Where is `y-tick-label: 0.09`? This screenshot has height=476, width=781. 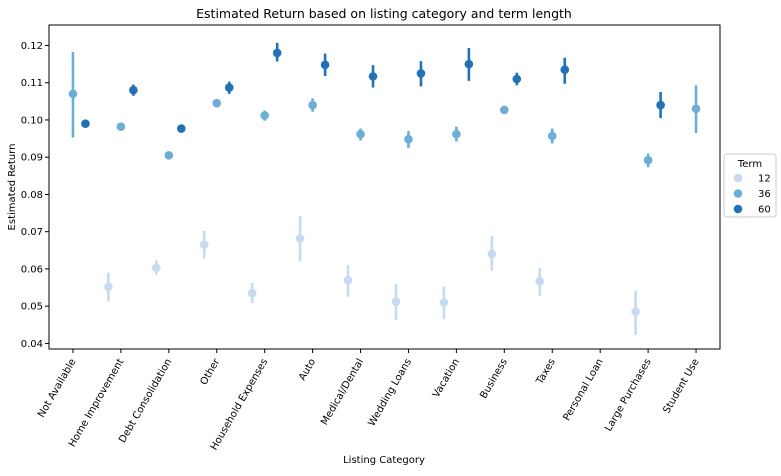
y-tick-label: 0.09 is located at coordinates (32, 158).